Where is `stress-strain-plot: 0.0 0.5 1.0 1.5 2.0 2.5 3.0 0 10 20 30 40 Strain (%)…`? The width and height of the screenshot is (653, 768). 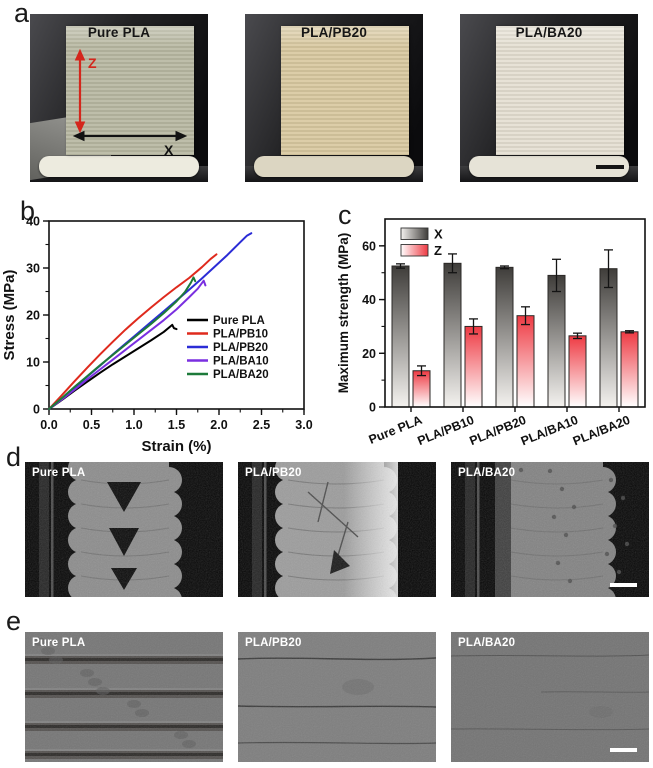 stress-strain-plot: 0.0 0.5 1.0 1.5 2.0 2.5 3.0 0 10 20 30 40 Strain (%)… is located at coordinates (157, 335).